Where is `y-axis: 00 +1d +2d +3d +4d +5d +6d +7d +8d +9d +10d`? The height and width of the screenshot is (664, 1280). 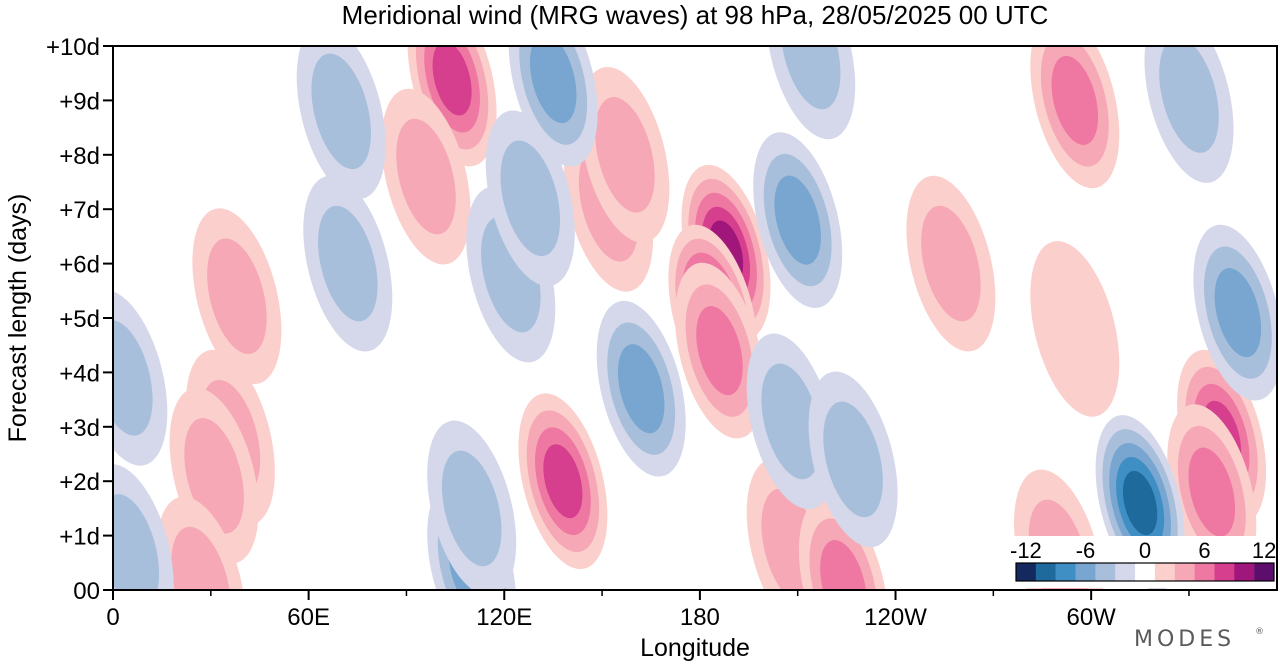 y-axis: 00 +1d +2d +3d +4d +5d +6d +7d +8d +9d +10d is located at coordinates (79, 319).